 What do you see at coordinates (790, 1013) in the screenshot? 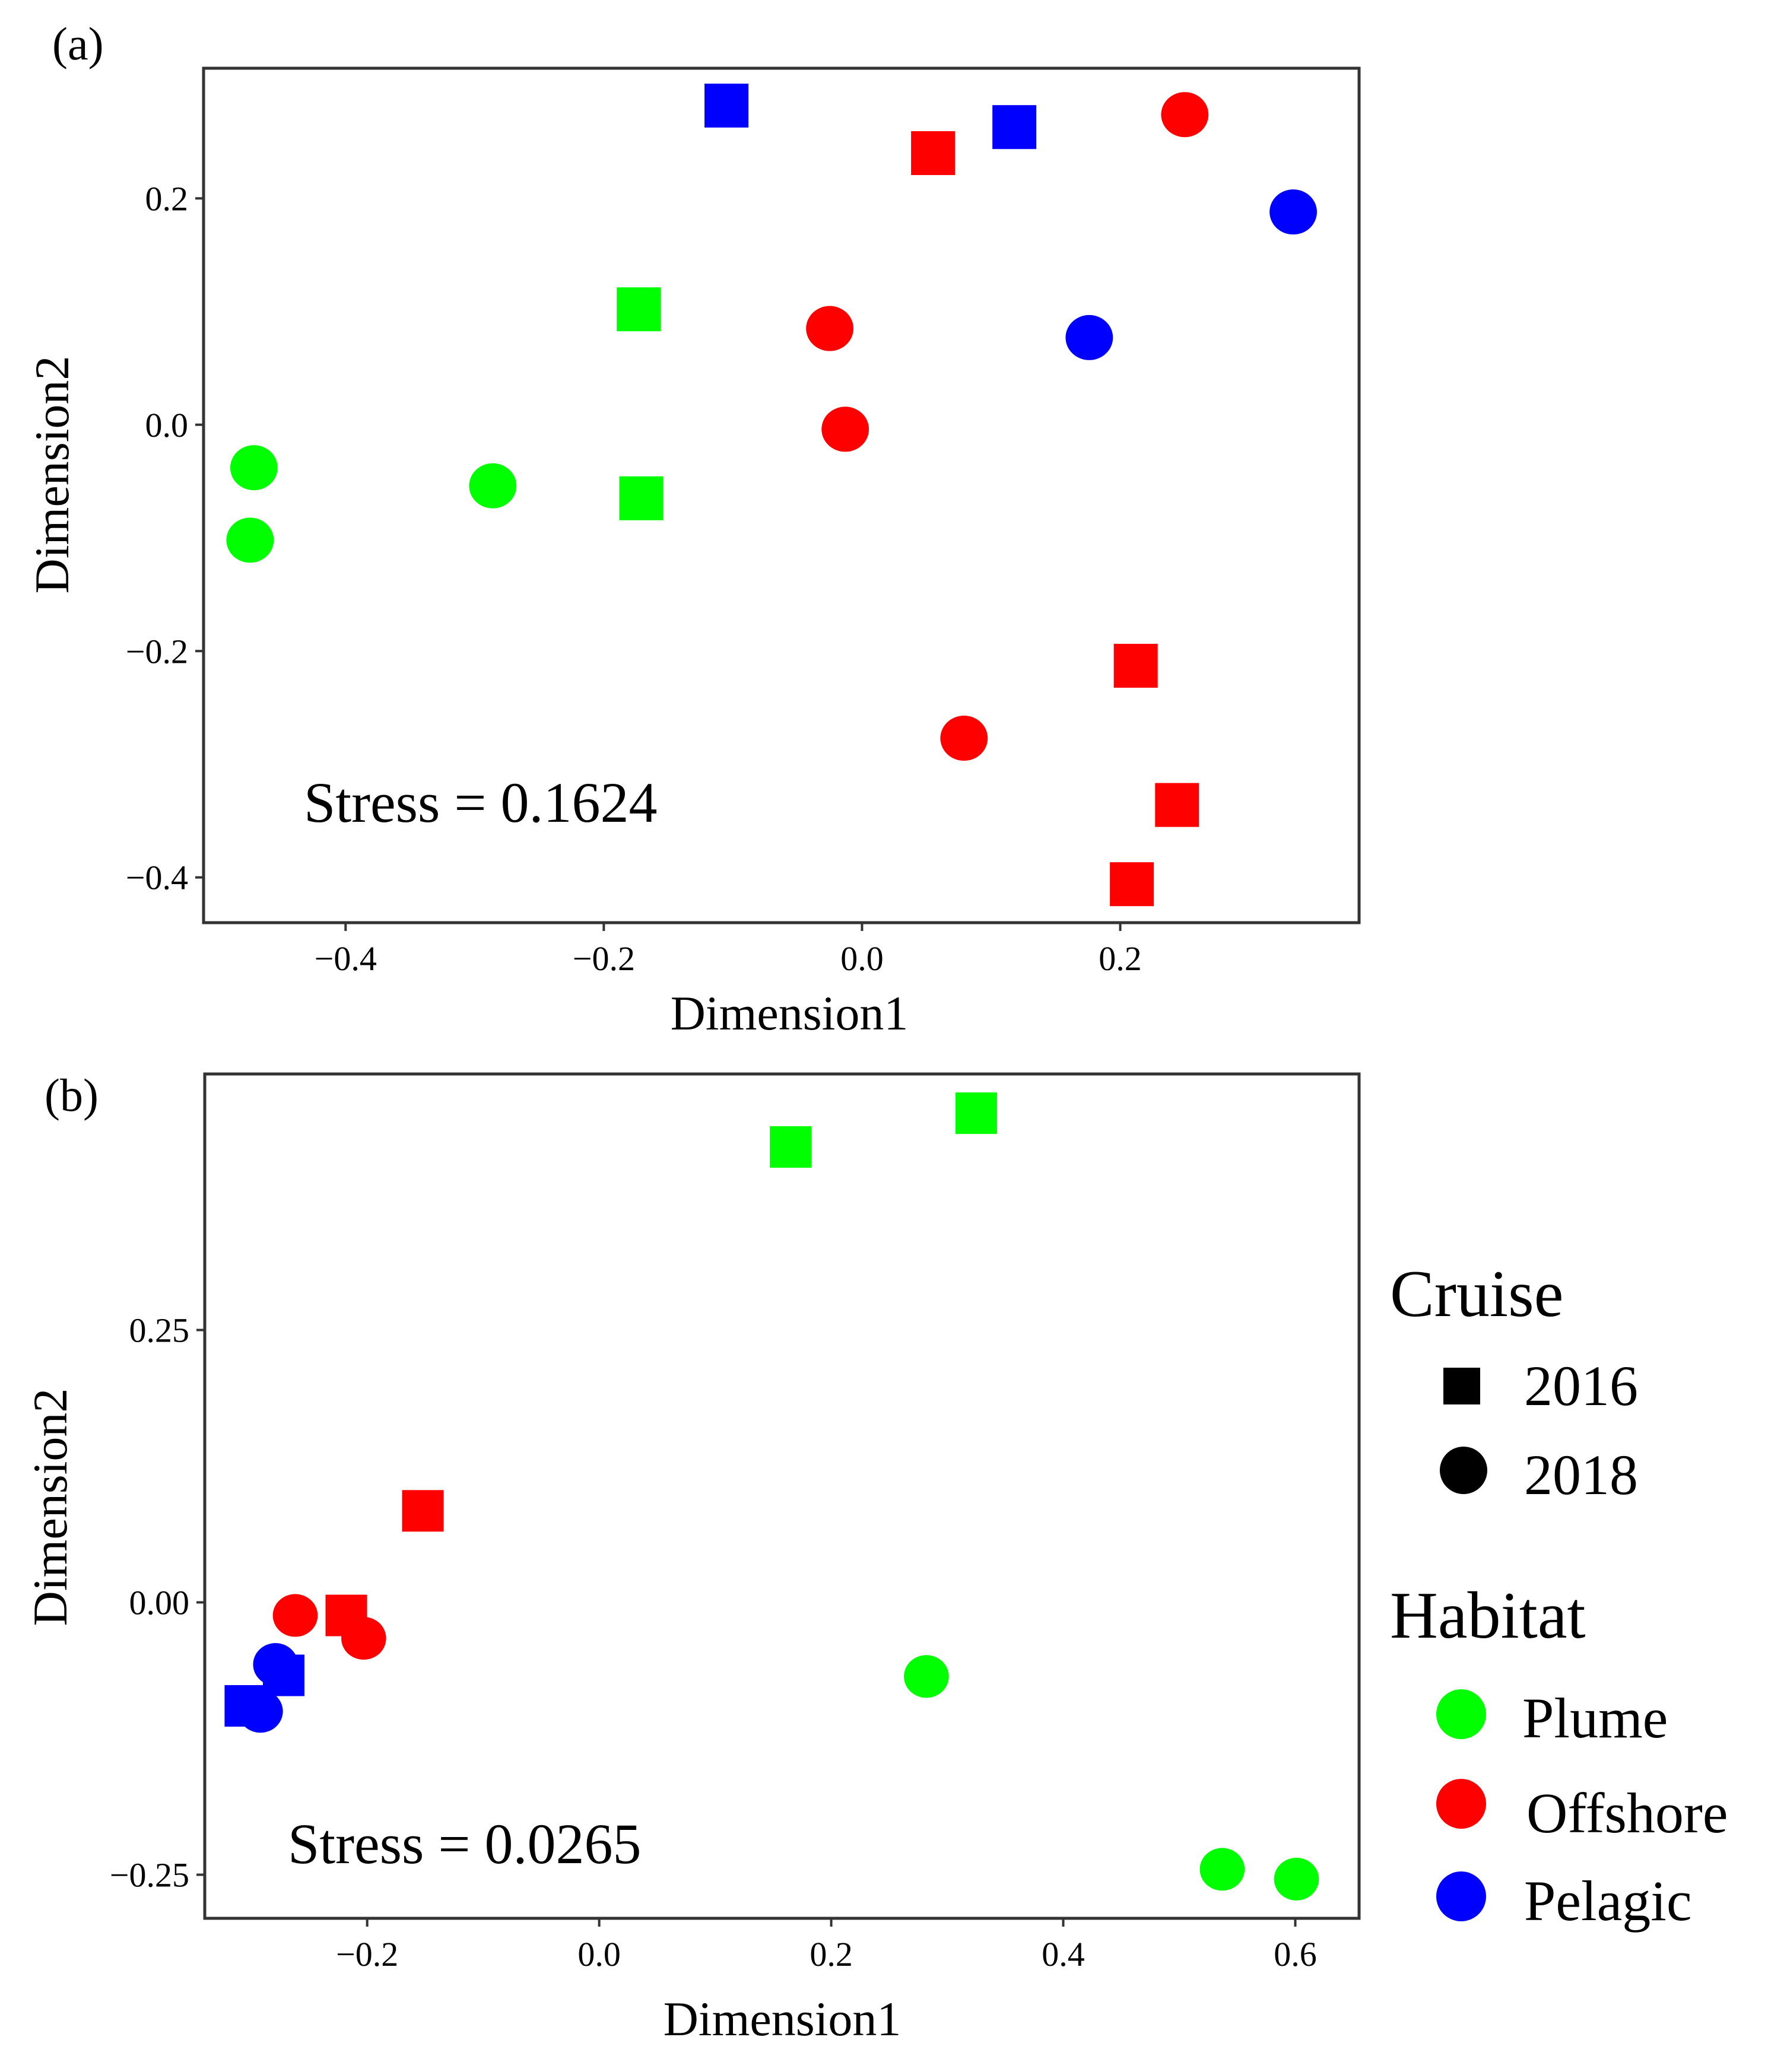
I see `panel-a-x-axis-title: Dimension1` at bounding box center [790, 1013].